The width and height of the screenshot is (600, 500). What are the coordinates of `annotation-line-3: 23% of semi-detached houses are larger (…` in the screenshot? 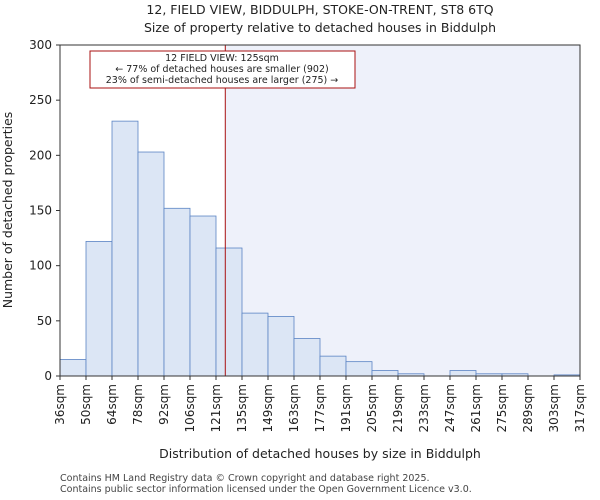 It's located at (222, 80).